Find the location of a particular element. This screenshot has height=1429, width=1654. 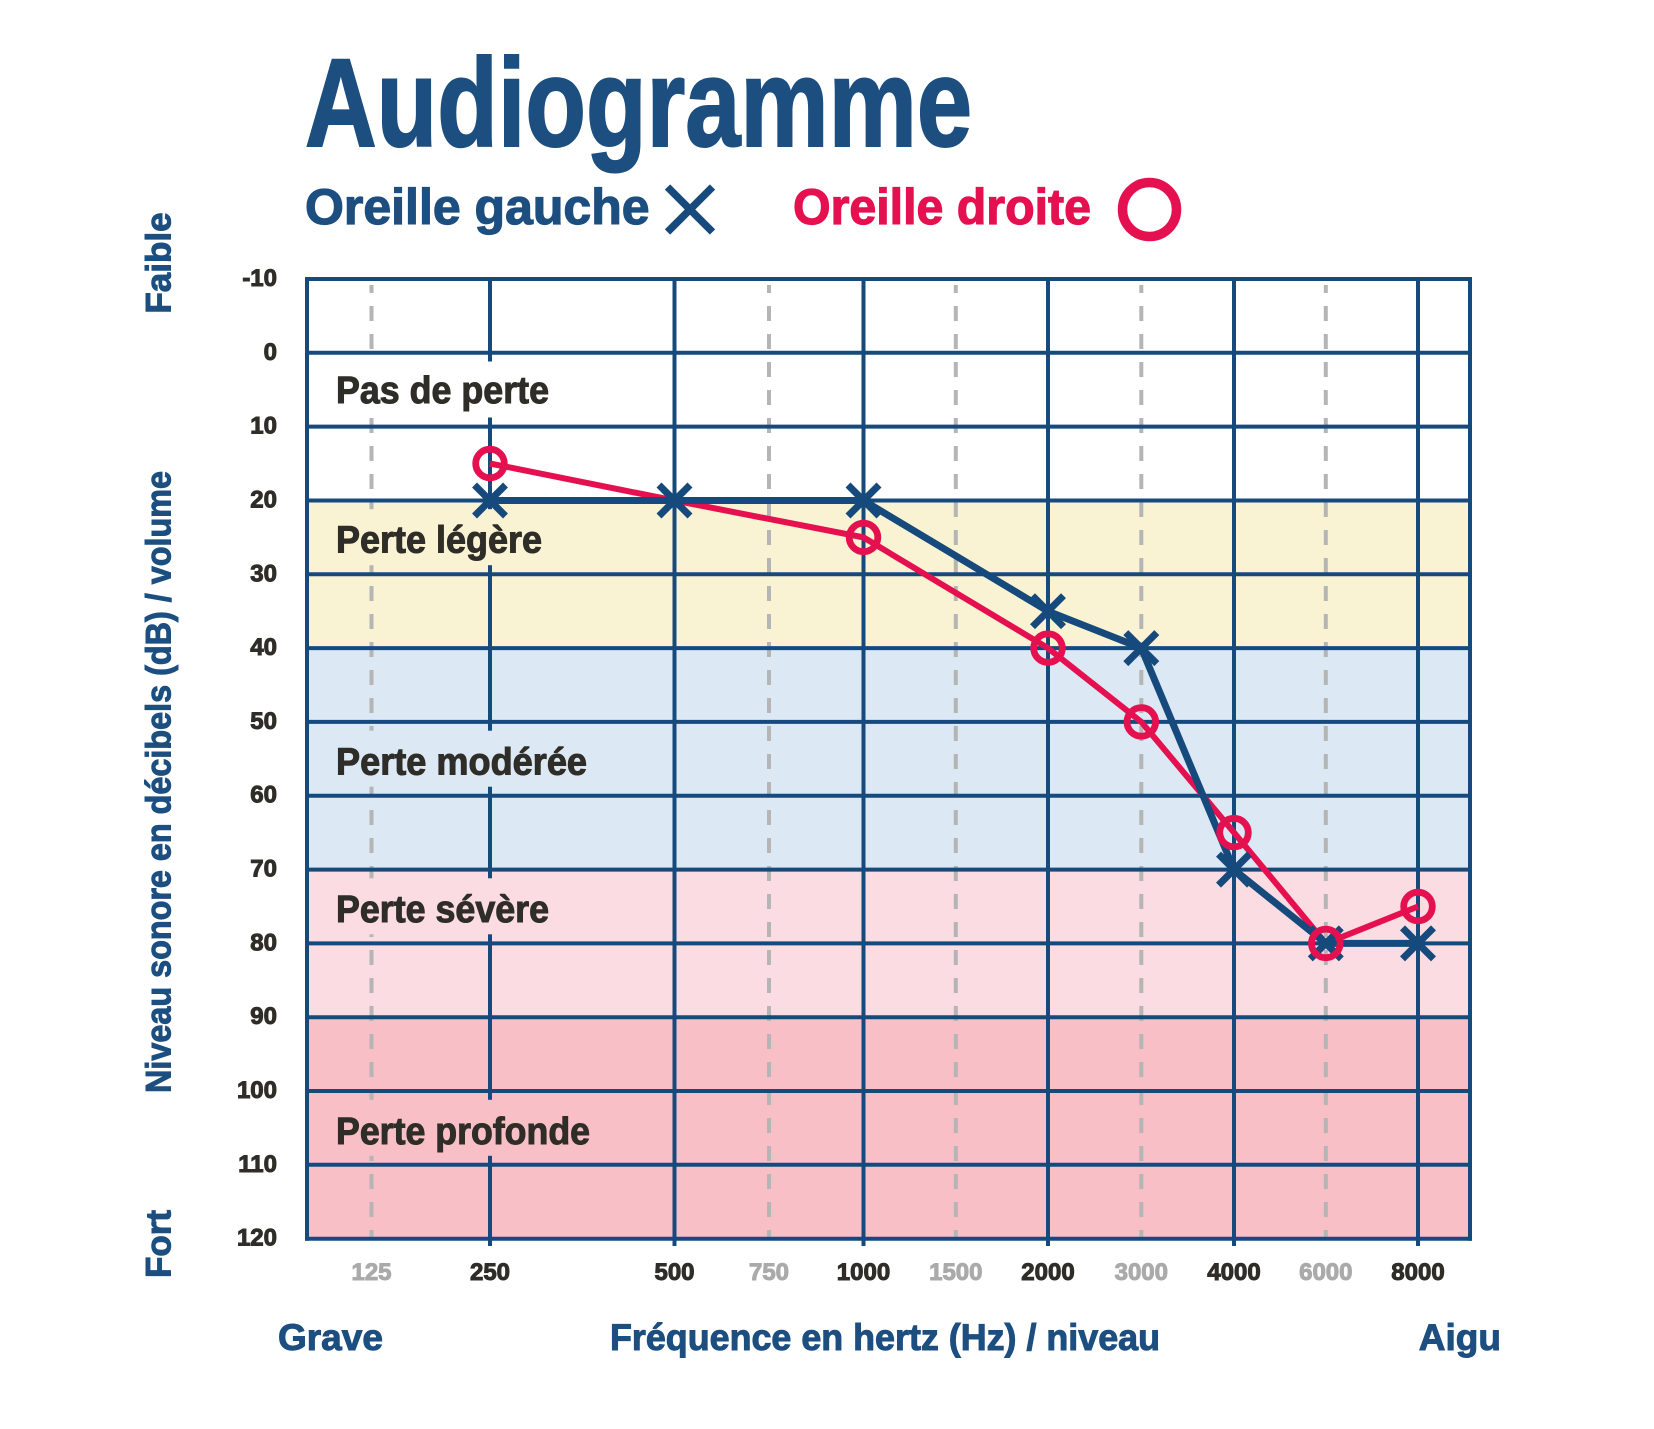

svg-text: 750 is located at coordinates (769, 1272).